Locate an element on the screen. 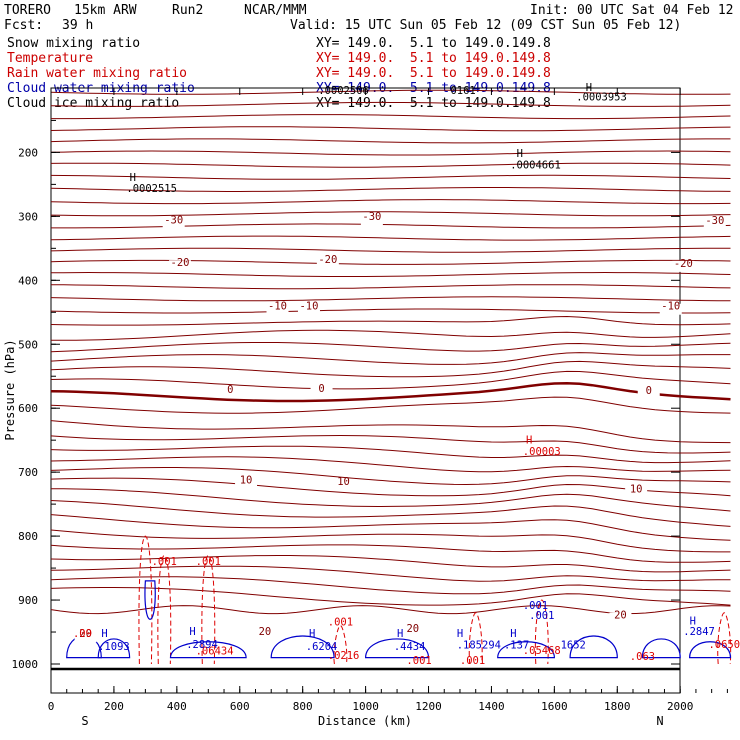  right-endpoint-label: N is located at coordinates (659, 721).